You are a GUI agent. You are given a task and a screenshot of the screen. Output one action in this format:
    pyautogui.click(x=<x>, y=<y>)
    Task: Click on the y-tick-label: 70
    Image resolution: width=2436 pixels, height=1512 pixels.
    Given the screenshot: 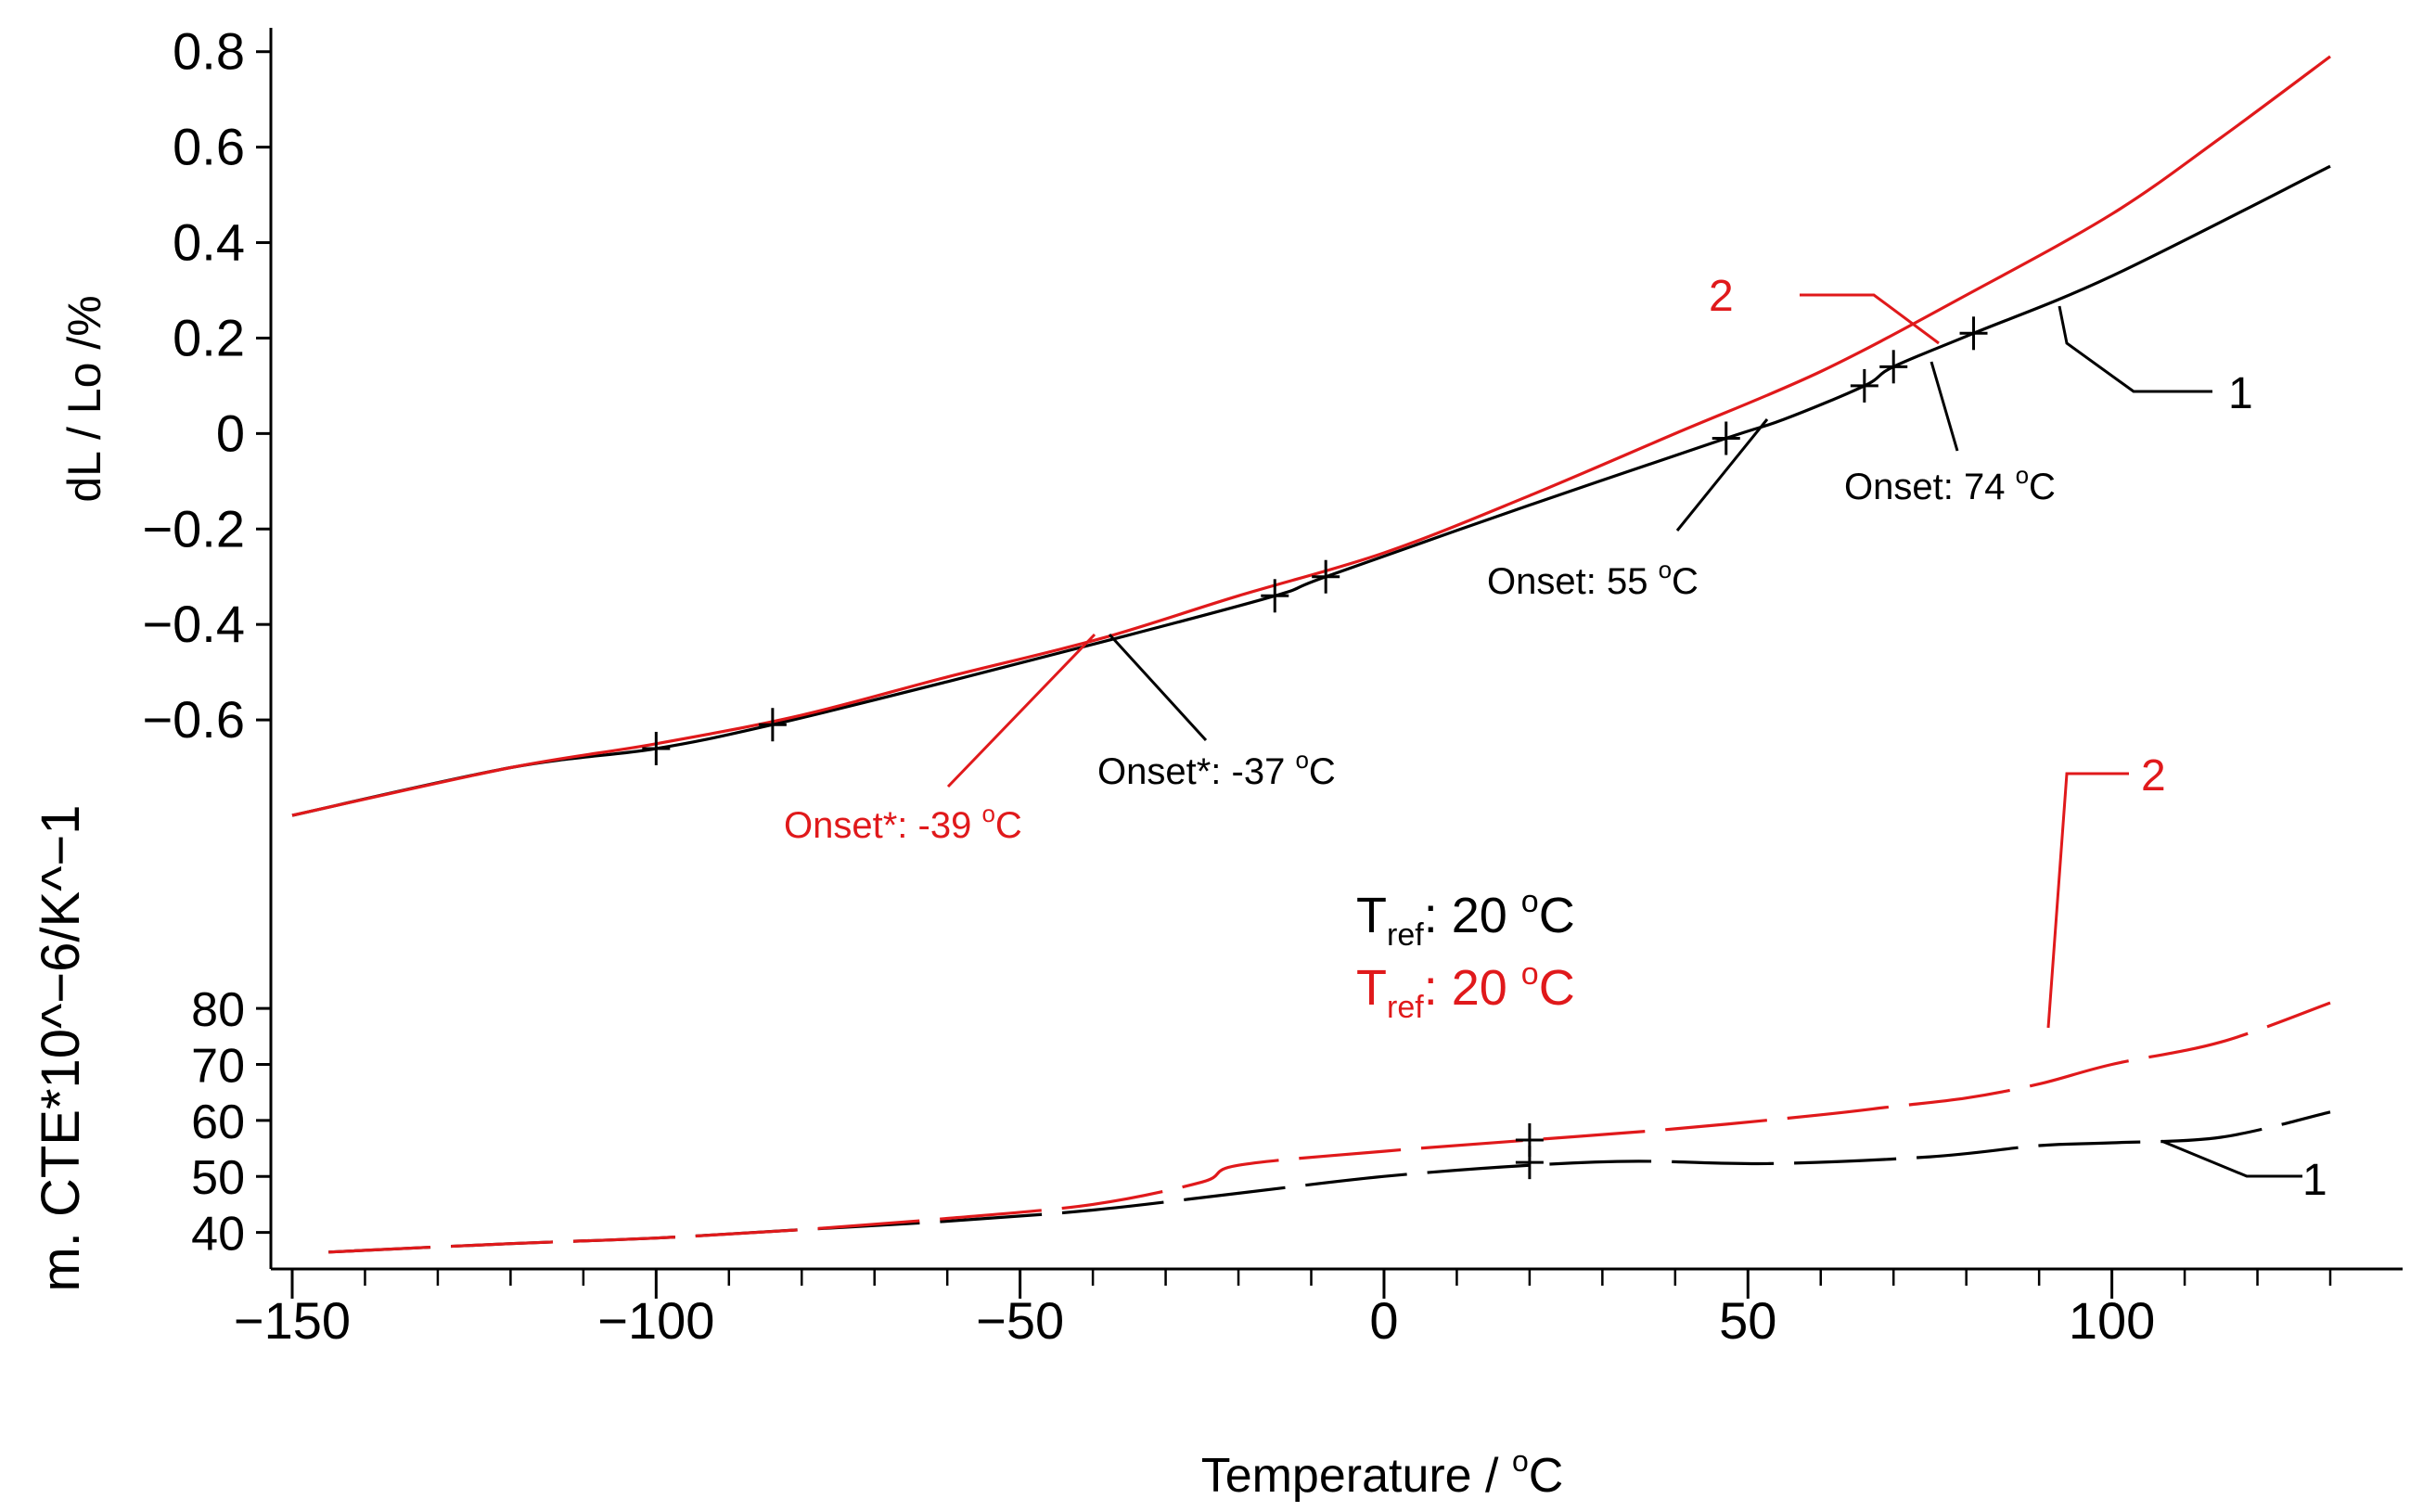 What is the action you would take?
    pyautogui.click(x=218, y=1066)
    